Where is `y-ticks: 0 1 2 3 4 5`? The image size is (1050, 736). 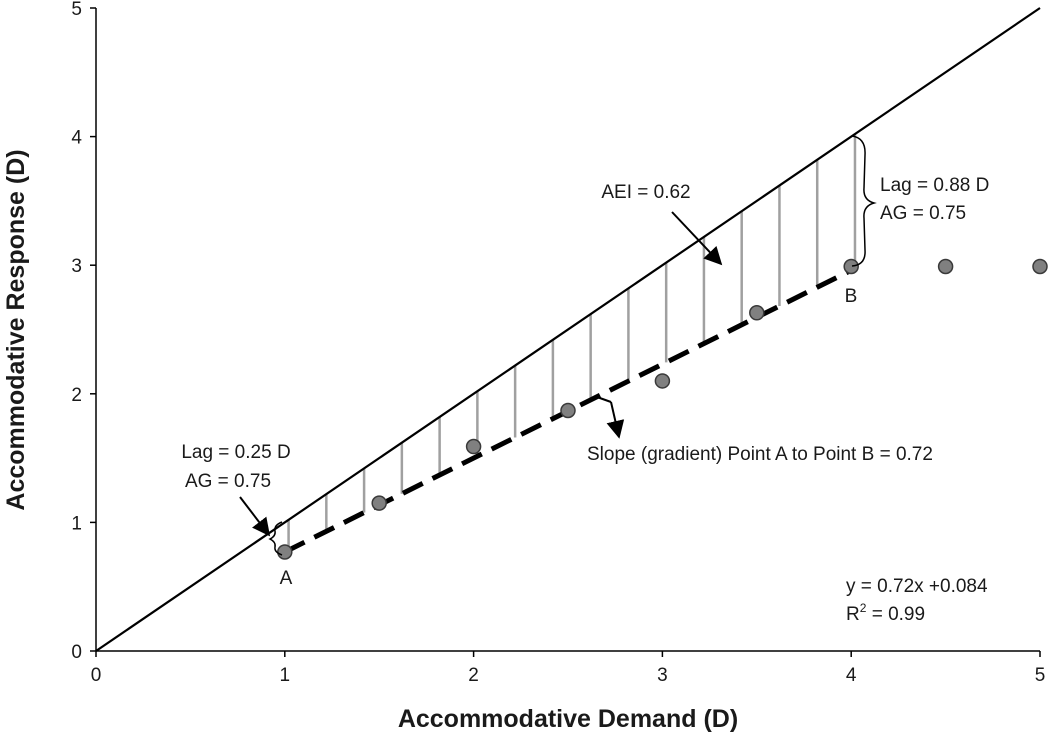
y-ticks: 0 1 2 3 4 5 is located at coordinates (83, 331).